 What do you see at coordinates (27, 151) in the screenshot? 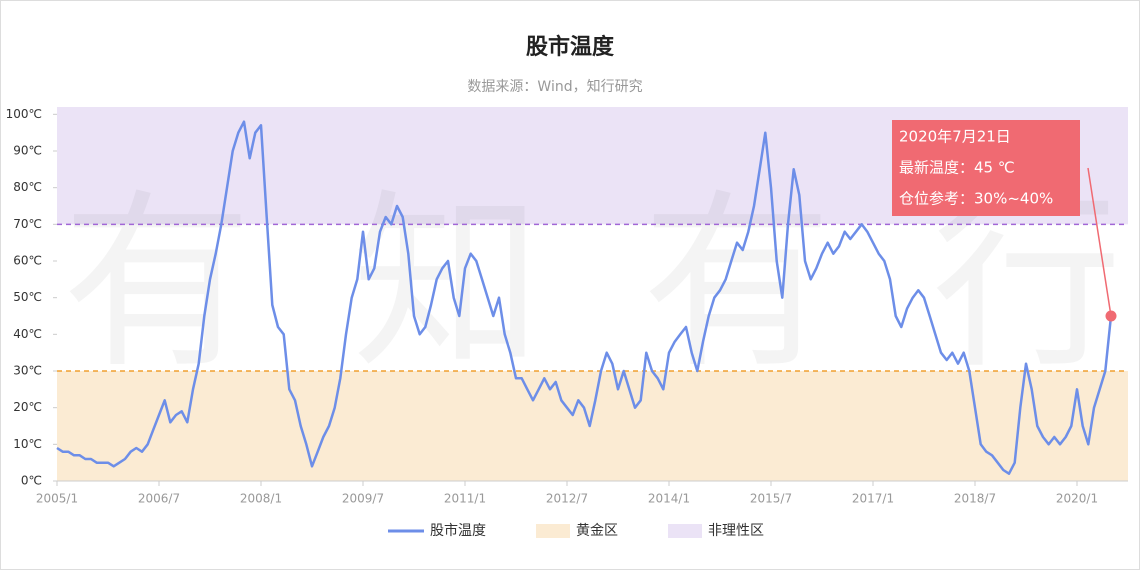
I see `y-tick-label: 90℃` at bounding box center [27, 151].